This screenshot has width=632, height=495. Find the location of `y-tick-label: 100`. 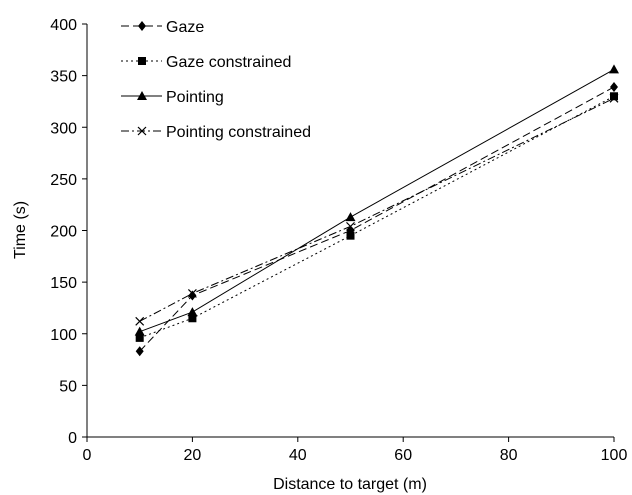

y-tick-label: 100 is located at coordinates (63, 335).